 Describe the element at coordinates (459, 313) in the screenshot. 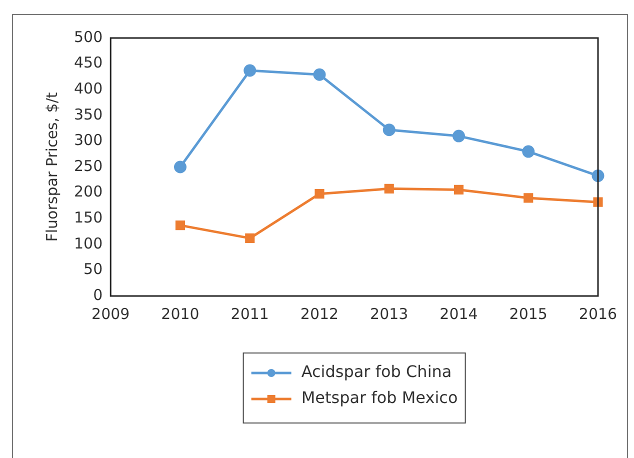

I see `x-tick-label: 2014` at that location.